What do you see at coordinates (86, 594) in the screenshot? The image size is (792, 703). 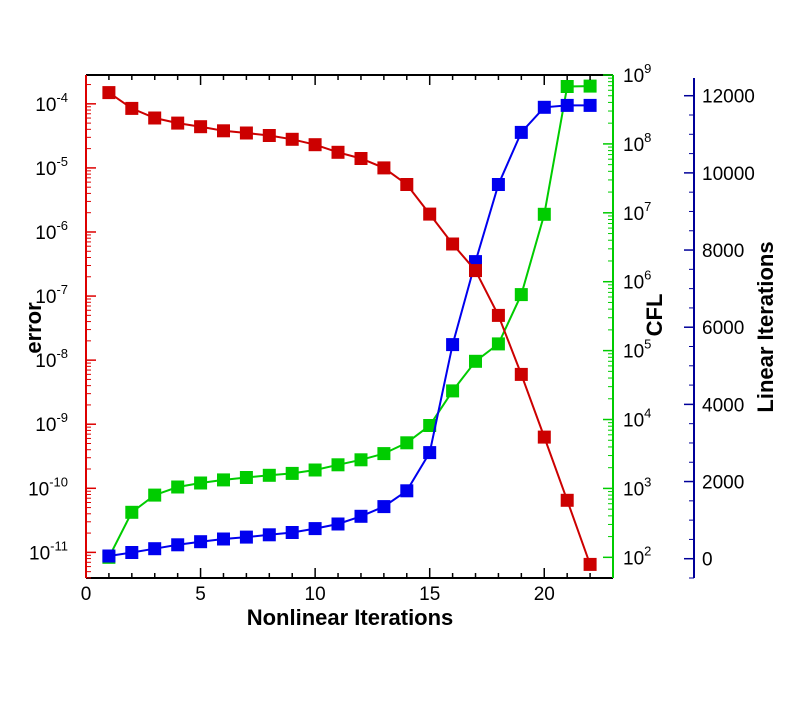 I see `x-tick-label: 0` at bounding box center [86, 594].